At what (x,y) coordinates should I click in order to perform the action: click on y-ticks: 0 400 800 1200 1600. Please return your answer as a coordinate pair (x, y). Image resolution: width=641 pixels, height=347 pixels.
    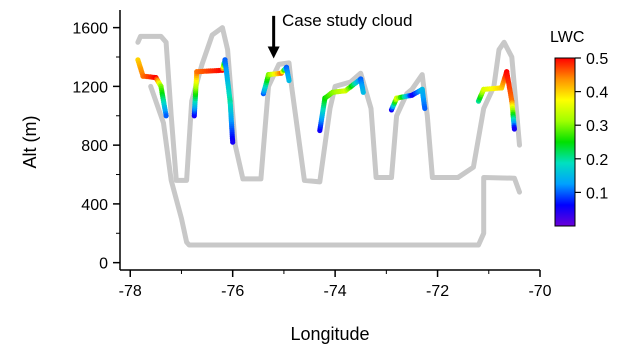
    Looking at the image, I should click on (96, 147).